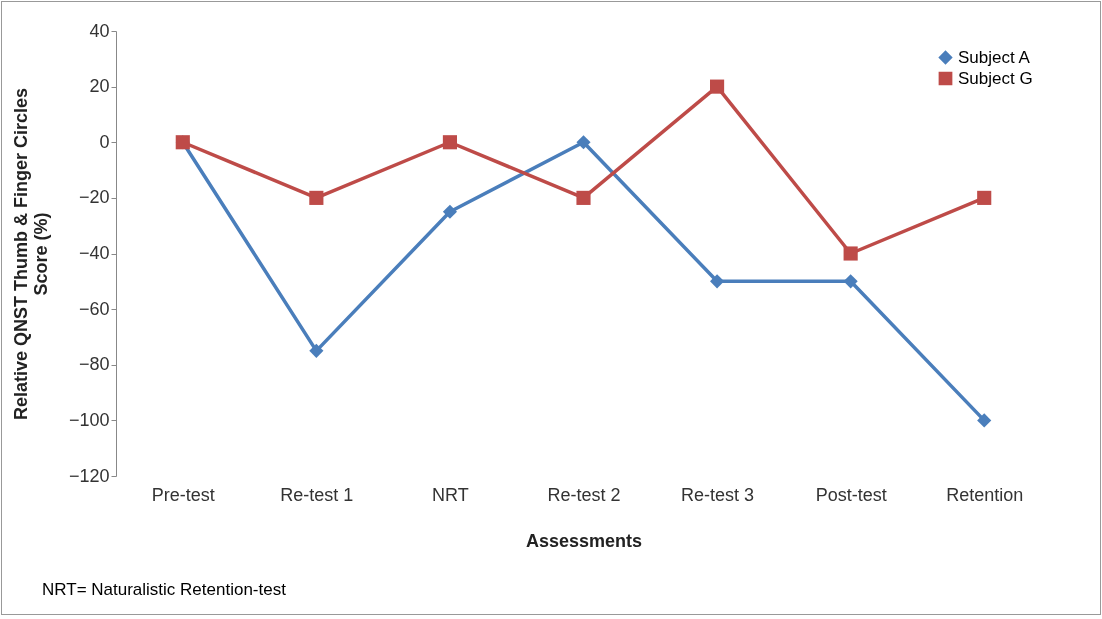 The height and width of the screenshot is (619, 1102). Describe the element at coordinates (99, 30) in the screenshot. I see `y-tick-label: 40` at that location.